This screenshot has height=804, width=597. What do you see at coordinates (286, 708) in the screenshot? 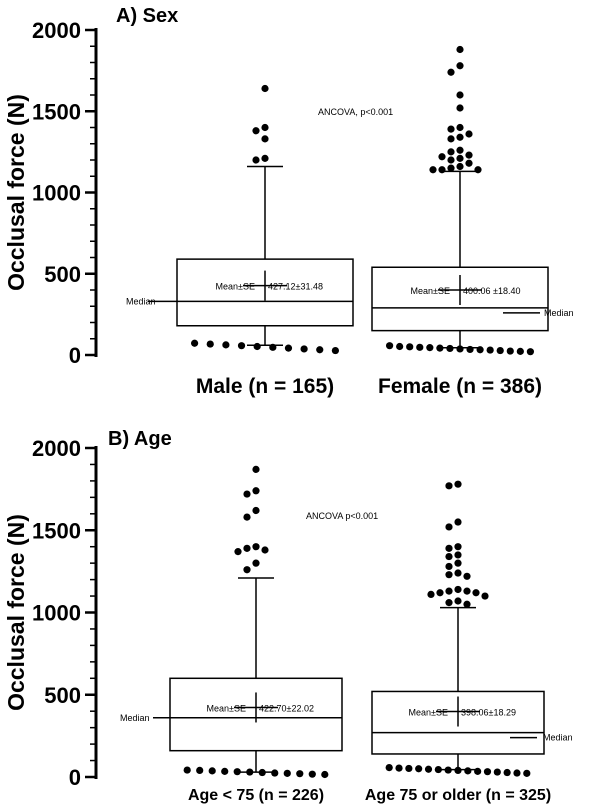
I see `mean-value-label: 422.70±22.02` at bounding box center [286, 708].